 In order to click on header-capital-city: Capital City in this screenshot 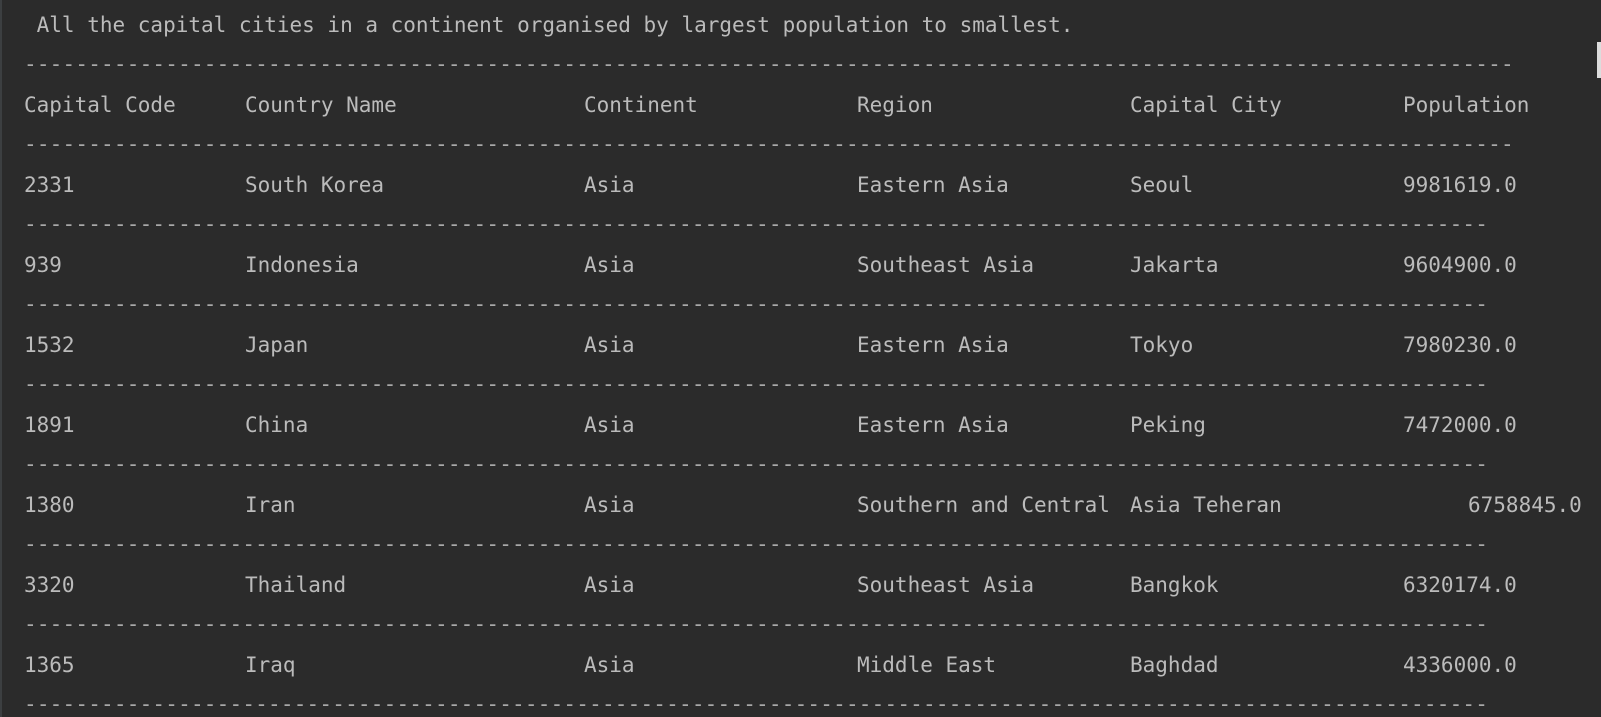, I will do `click(1206, 105)`.